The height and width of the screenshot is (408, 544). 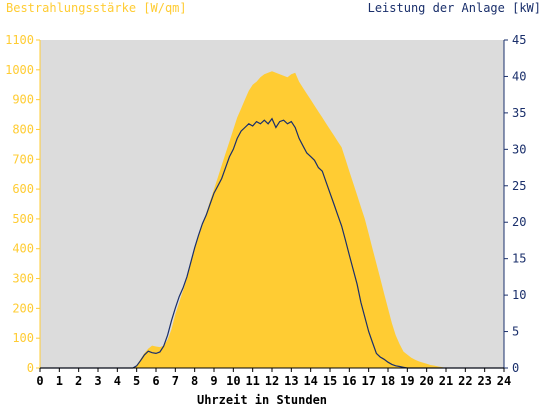 I want to click on y-right-tick-label: 10, so click(x=519, y=295).